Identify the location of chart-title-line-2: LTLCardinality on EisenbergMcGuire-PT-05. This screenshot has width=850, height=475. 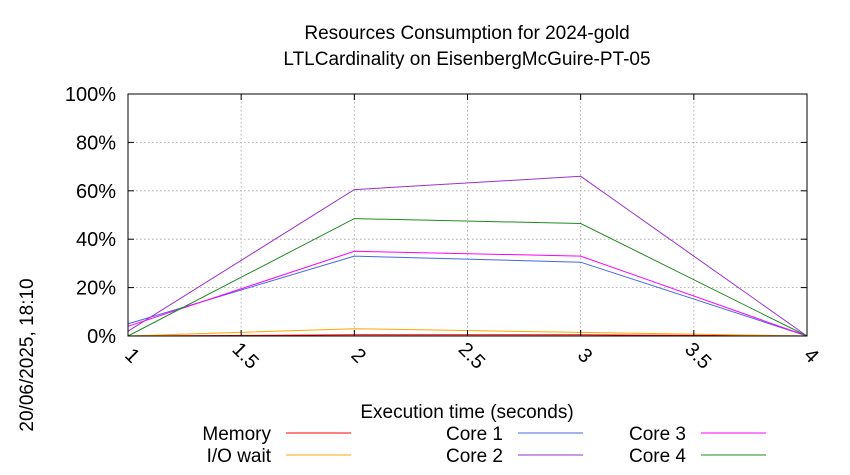
(466, 59).